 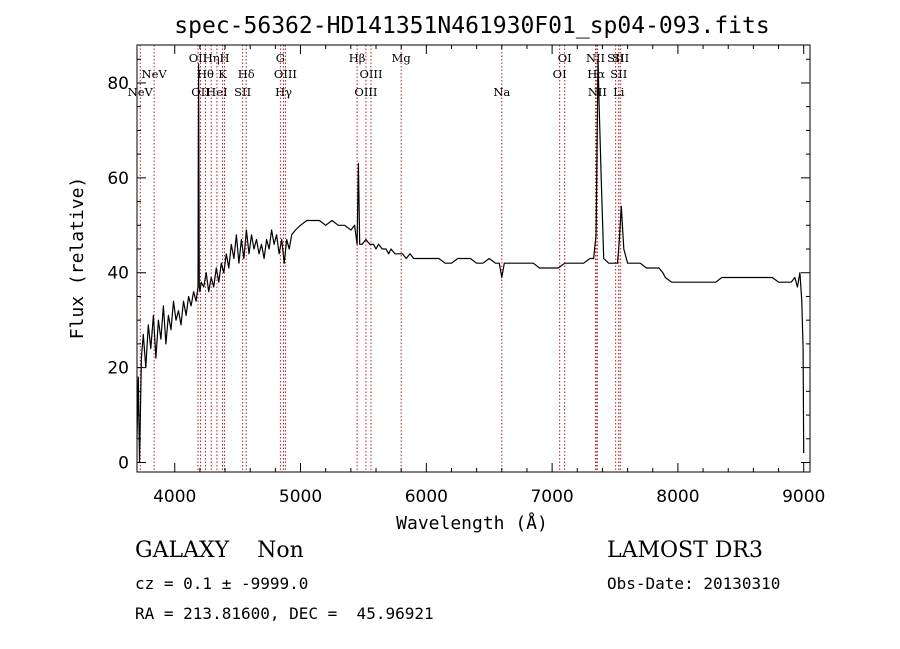 I want to click on x-tick-label-4: 8000, so click(x=677, y=497).